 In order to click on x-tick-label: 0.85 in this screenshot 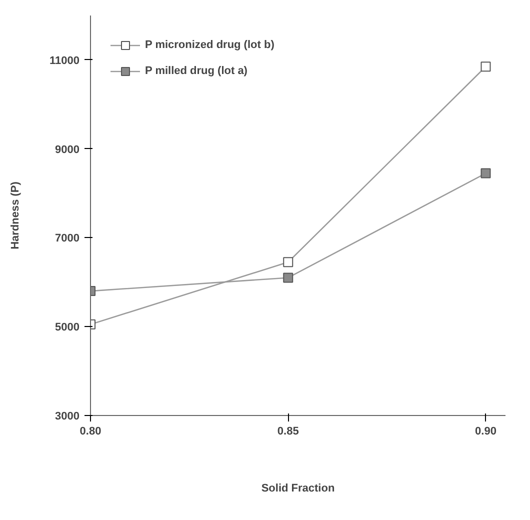, I will do `click(288, 432)`.